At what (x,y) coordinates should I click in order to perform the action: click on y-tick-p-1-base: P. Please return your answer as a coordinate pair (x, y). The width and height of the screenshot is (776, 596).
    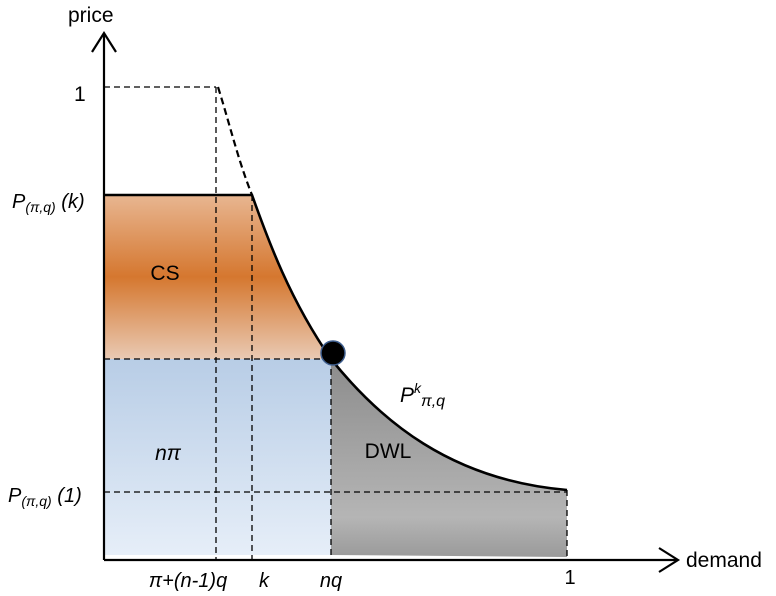
    Looking at the image, I should click on (15, 496).